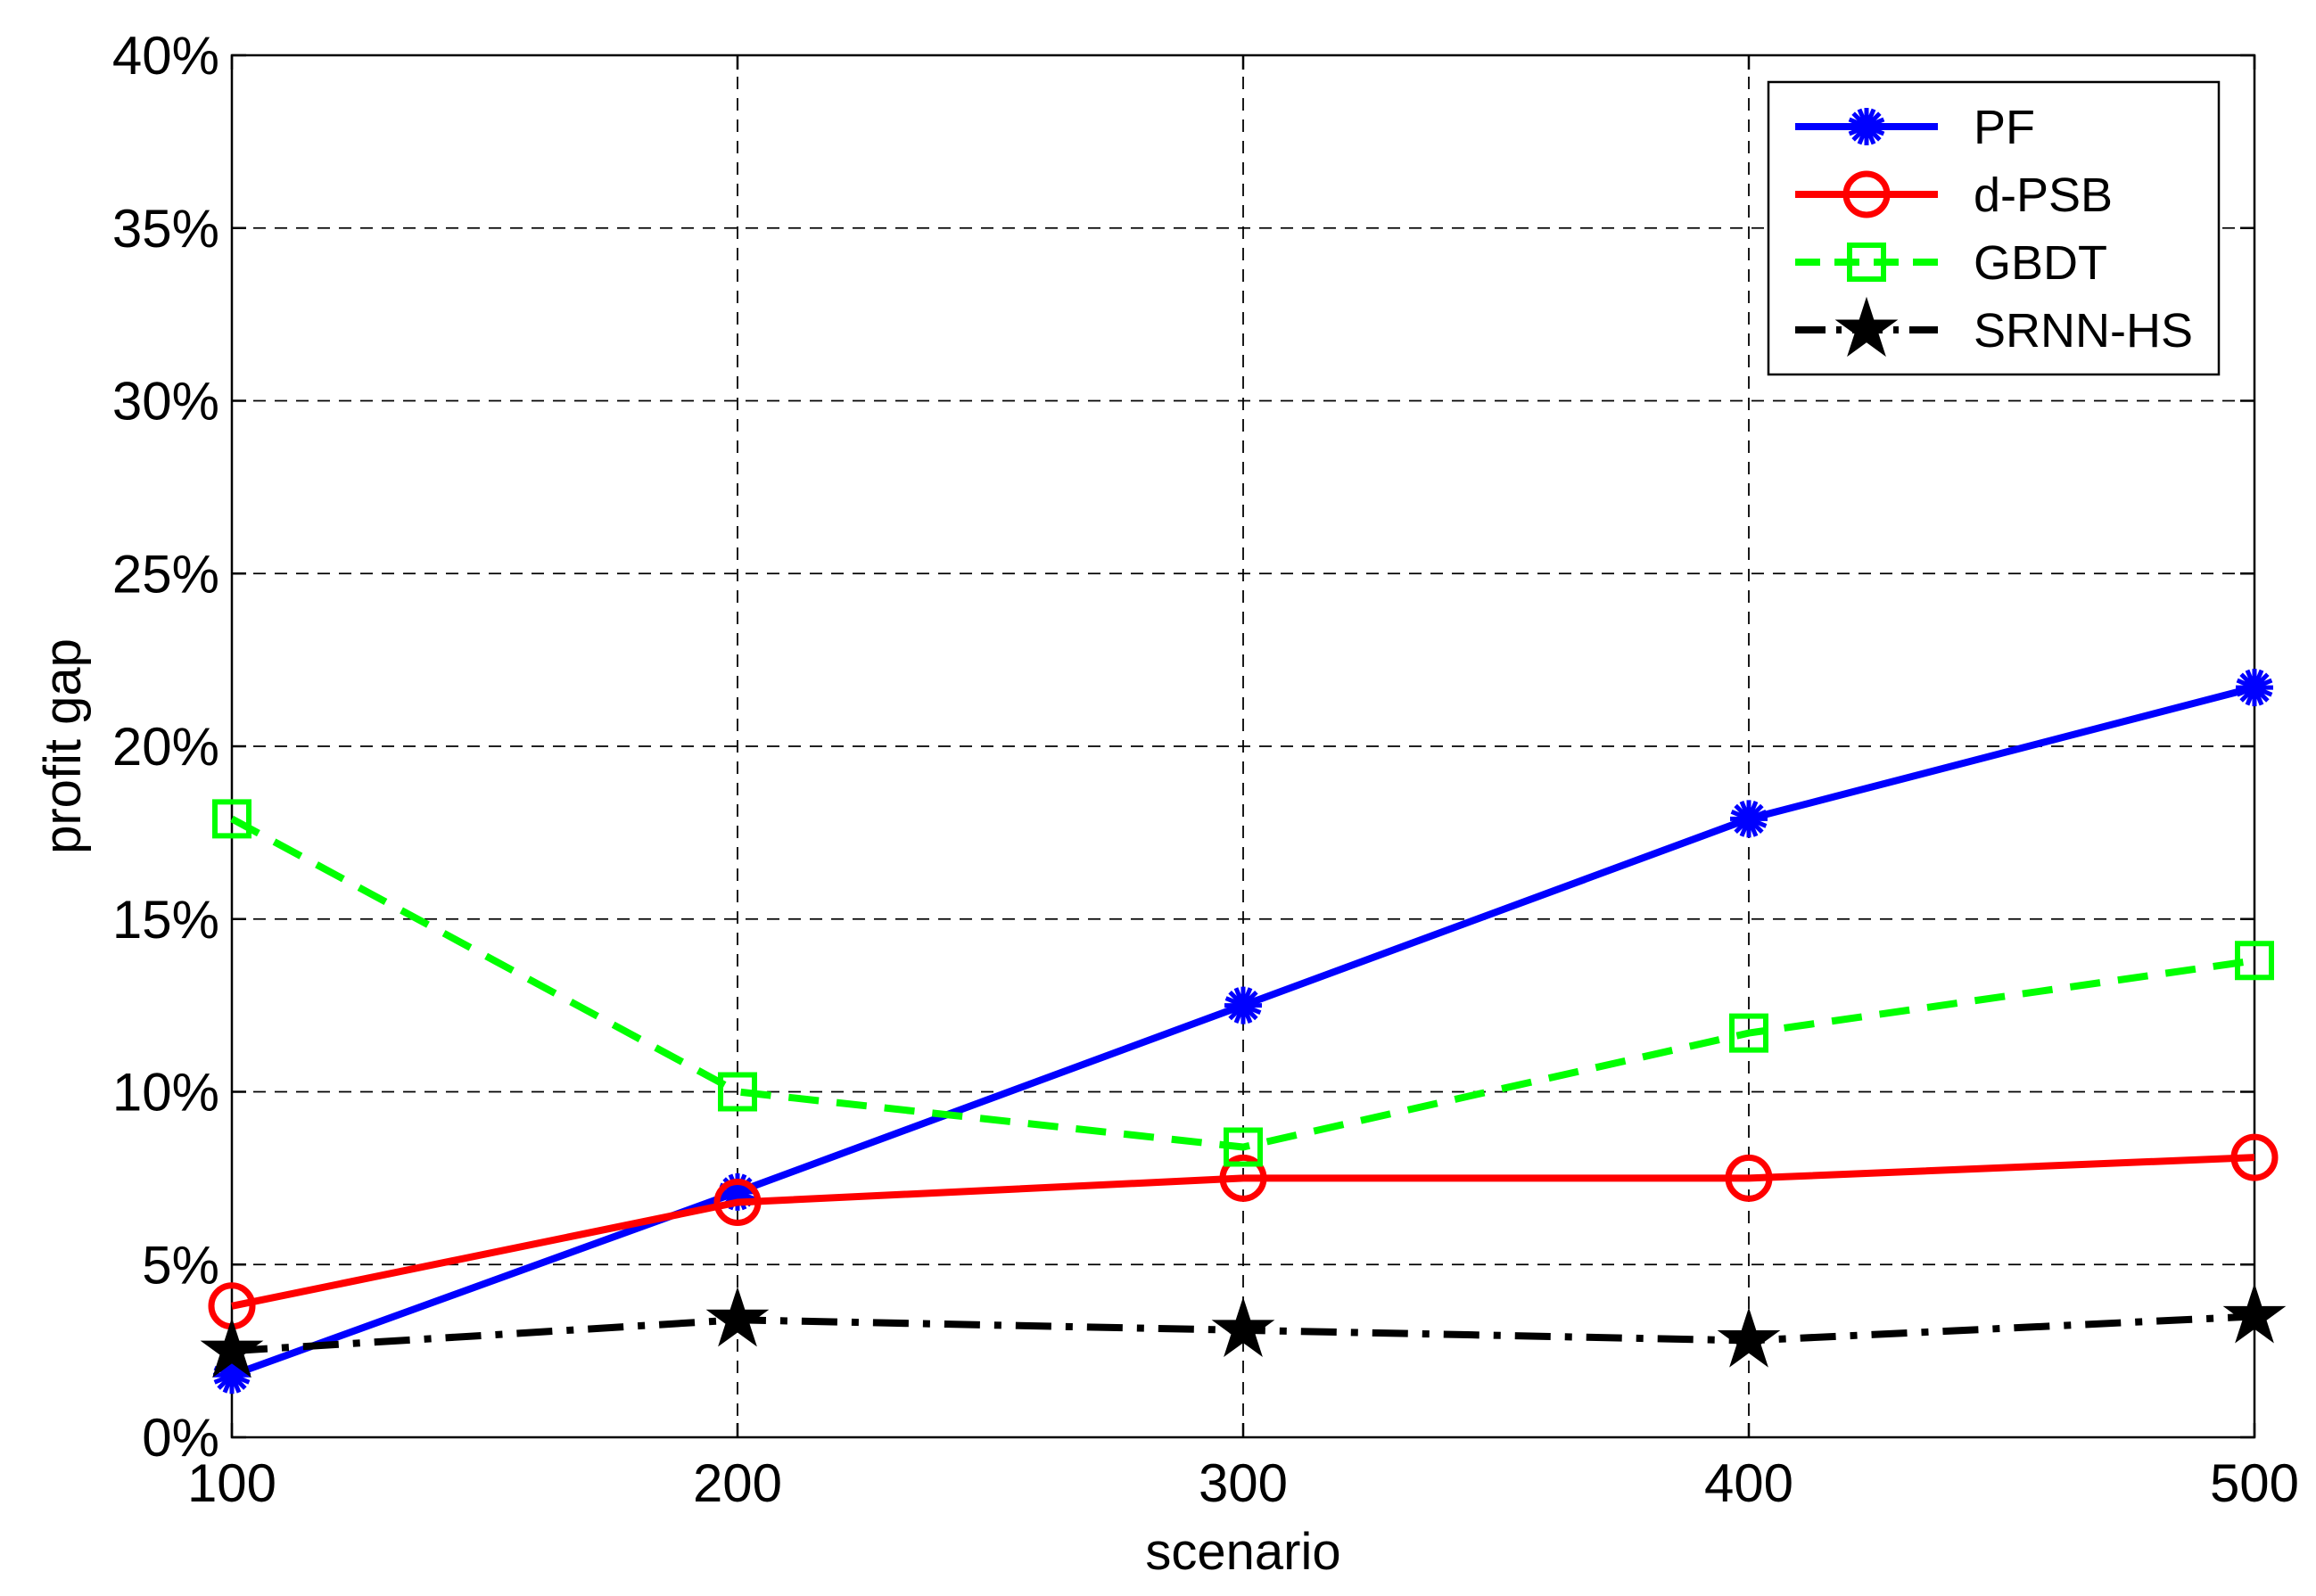 Image resolution: width=2316 pixels, height=1596 pixels. I want to click on y-tick-label: 30%, so click(165, 402).